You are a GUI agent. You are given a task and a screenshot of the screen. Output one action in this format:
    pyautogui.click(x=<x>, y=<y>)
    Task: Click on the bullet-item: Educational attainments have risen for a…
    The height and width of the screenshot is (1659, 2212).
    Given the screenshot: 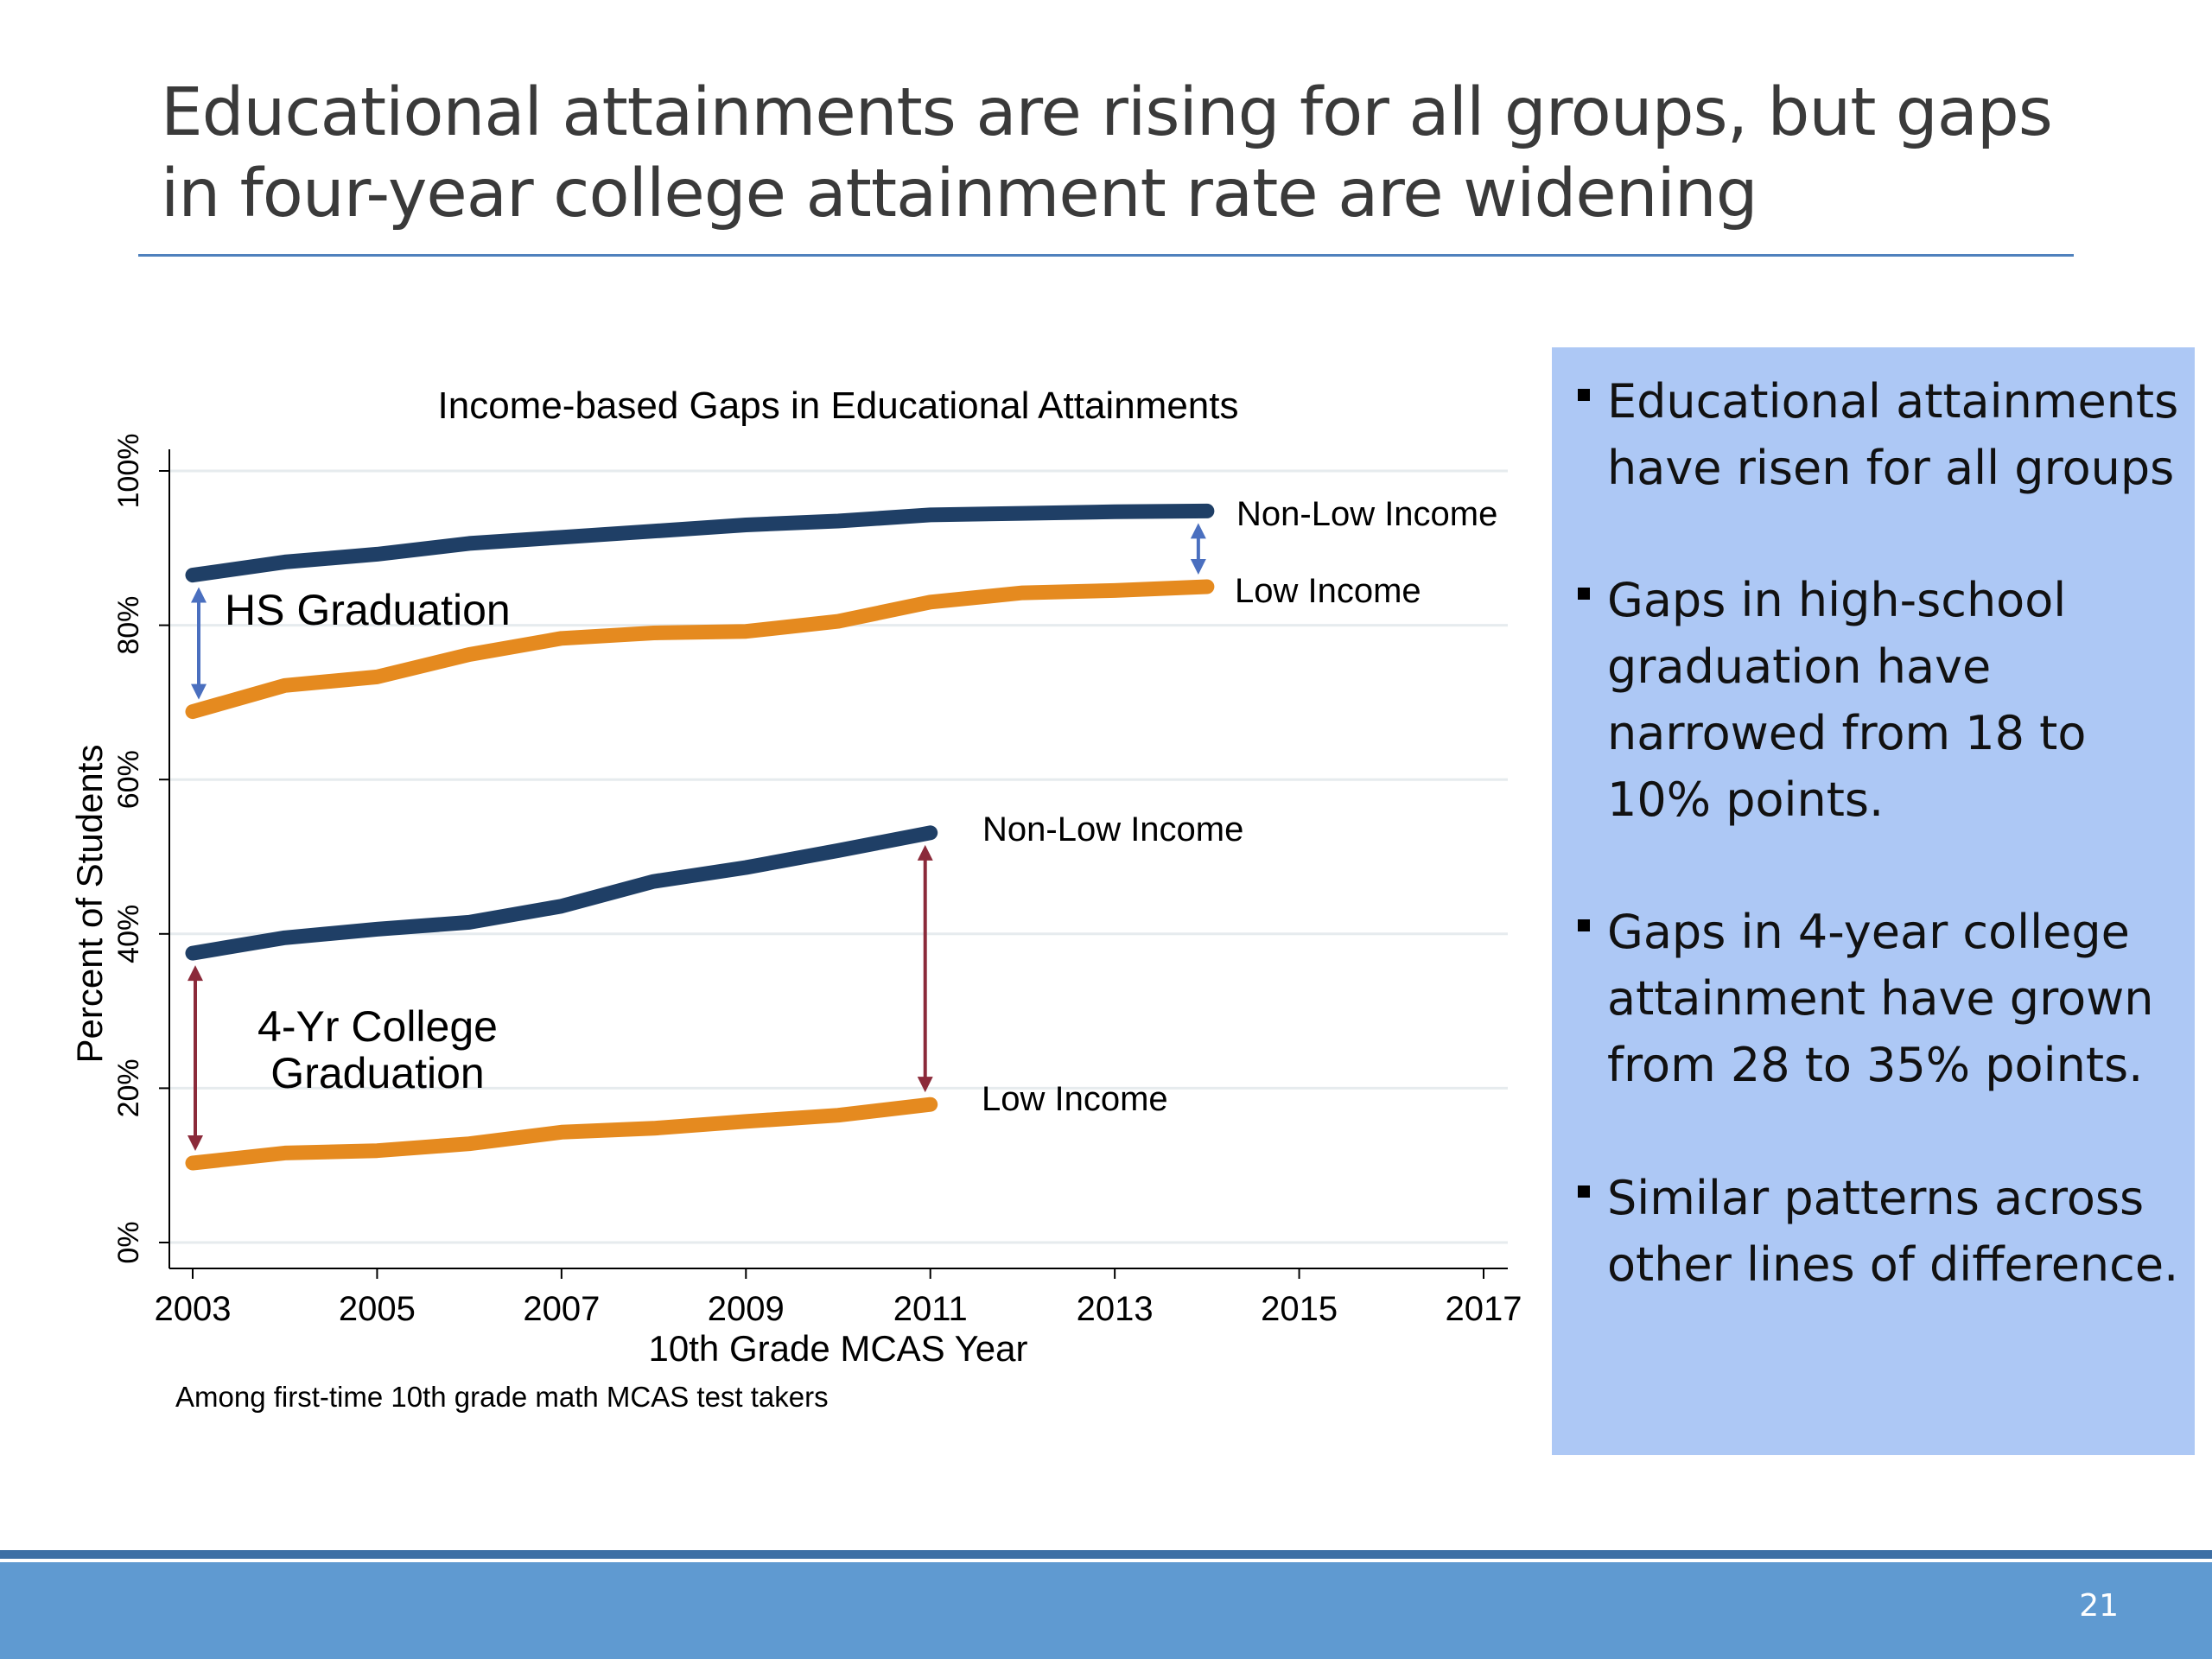 What is the action you would take?
    pyautogui.click(x=1881, y=434)
    